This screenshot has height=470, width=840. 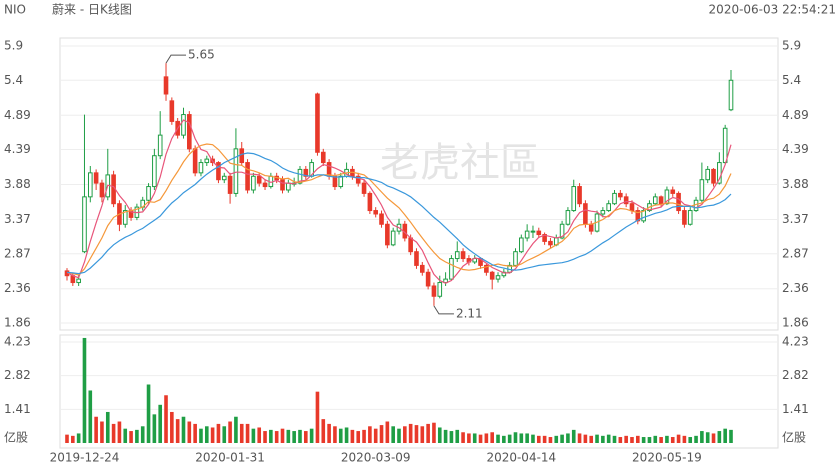 I want to click on max-annotation: 5.65, so click(x=201, y=55).